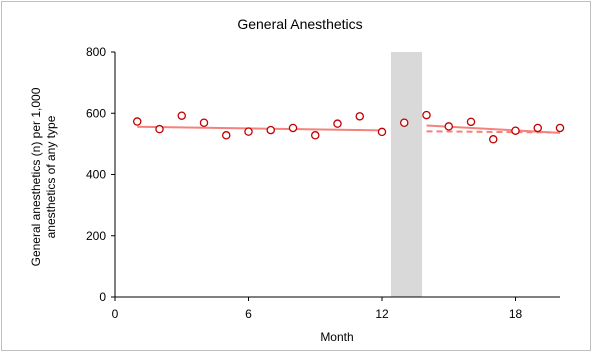 This screenshot has height=354, width=594. What do you see at coordinates (516, 314) in the screenshot?
I see `x-tick-label: 18` at bounding box center [516, 314].